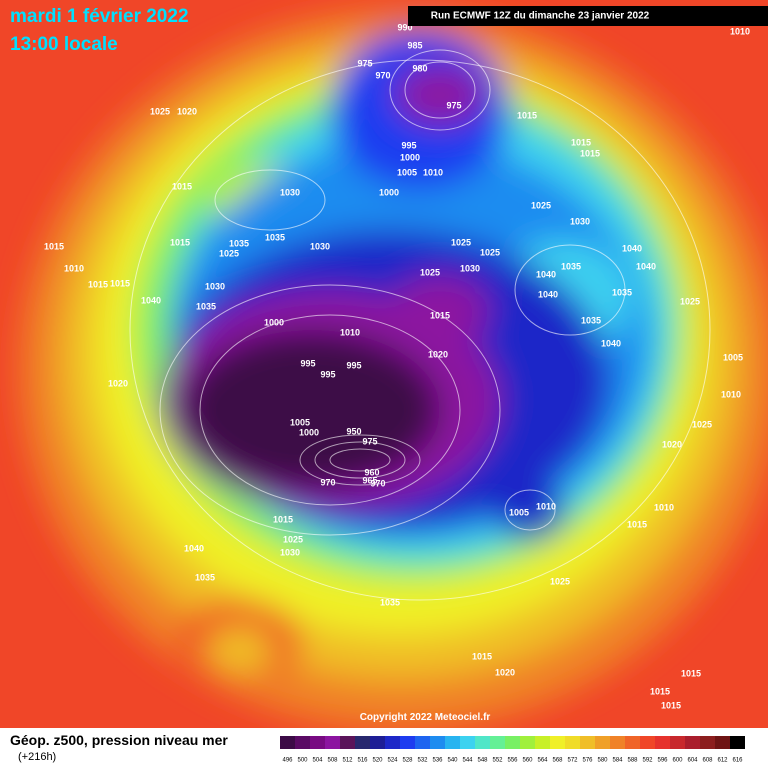  What do you see at coordinates (422, 761) in the screenshot?
I see `legend-label: 532` at bounding box center [422, 761].